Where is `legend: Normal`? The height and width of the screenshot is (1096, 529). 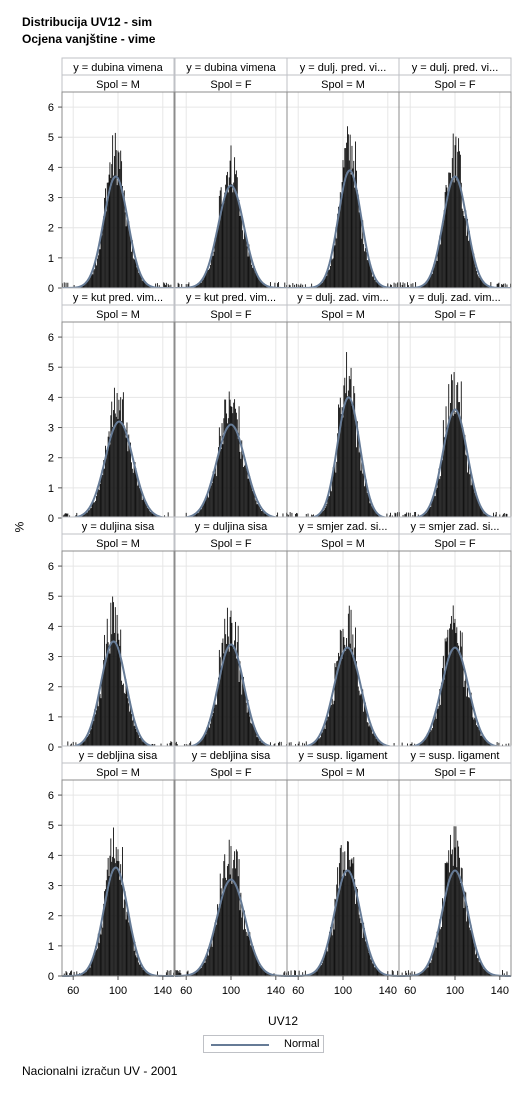
legend: Normal is located at coordinates (263, 1044).